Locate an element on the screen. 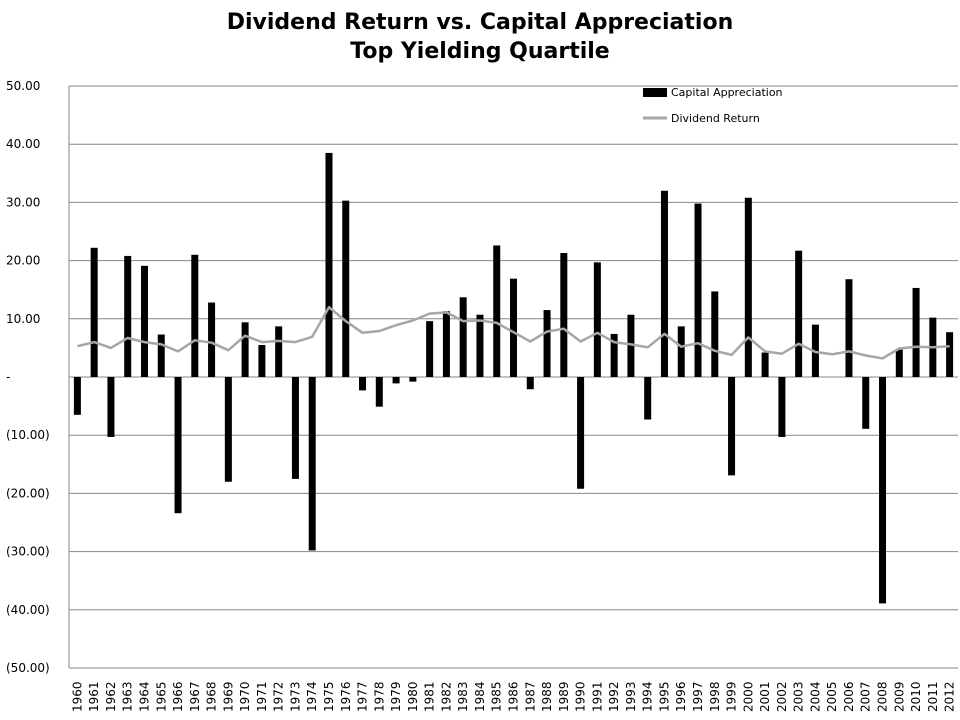 The height and width of the screenshot is (720, 960). x-tick-label: 1986 is located at coordinates (514, 696).